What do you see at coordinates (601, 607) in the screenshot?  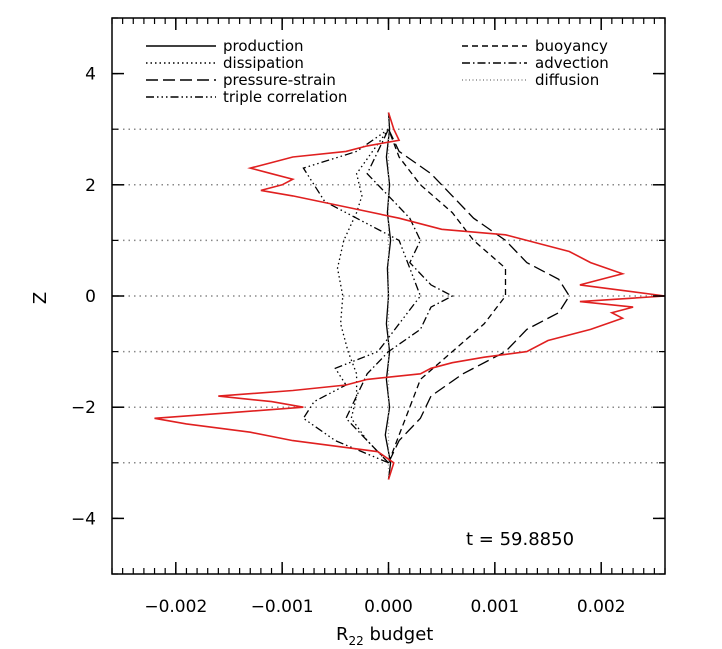 I see `x-tick-label: 0.002` at bounding box center [601, 607].